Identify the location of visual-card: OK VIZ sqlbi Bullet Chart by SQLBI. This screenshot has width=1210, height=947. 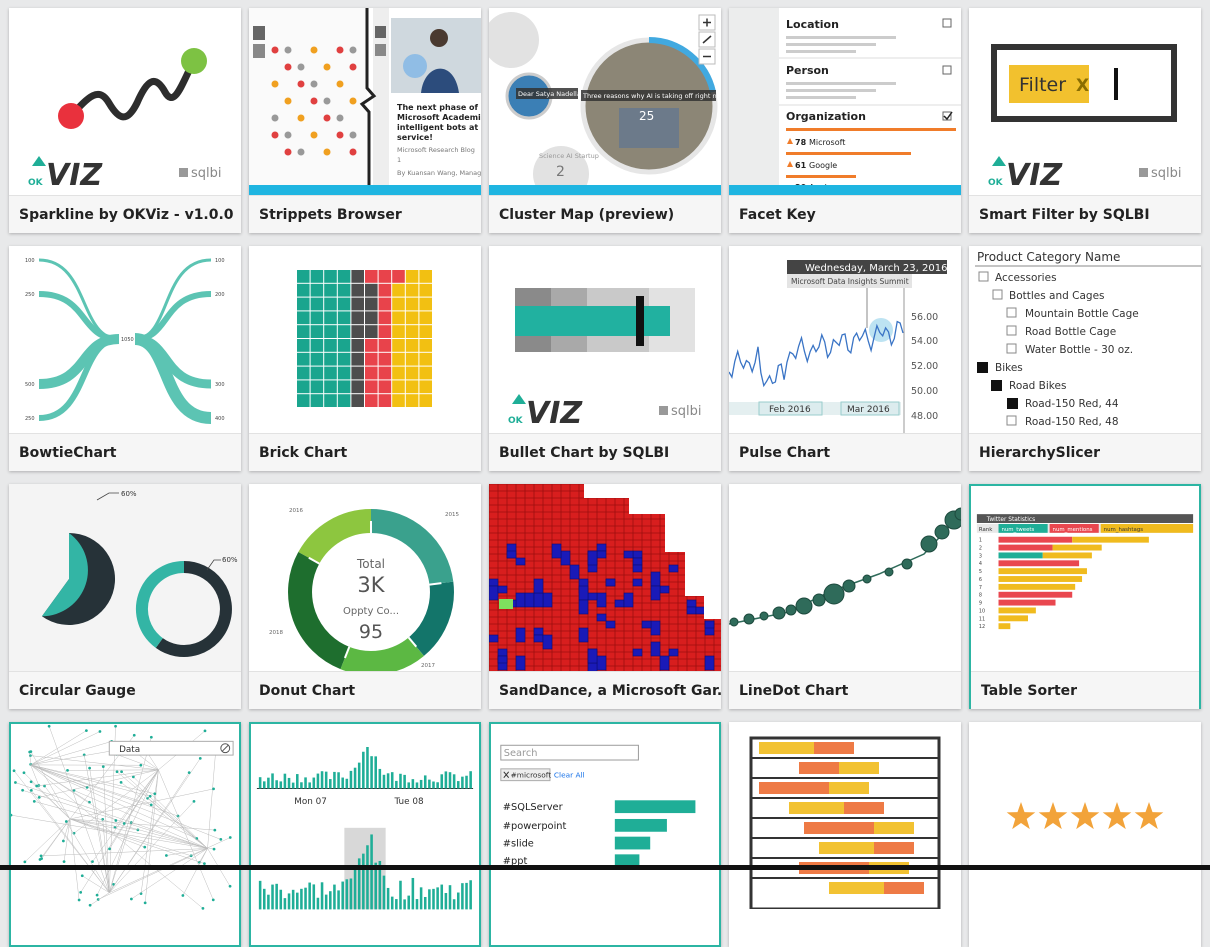
(605, 358).